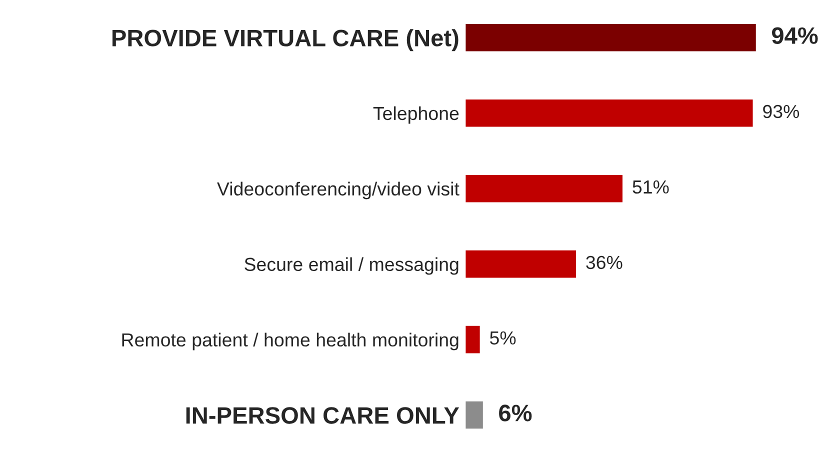  What do you see at coordinates (416, 115) in the screenshot?
I see `y-tick-label: Telephone` at bounding box center [416, 115].